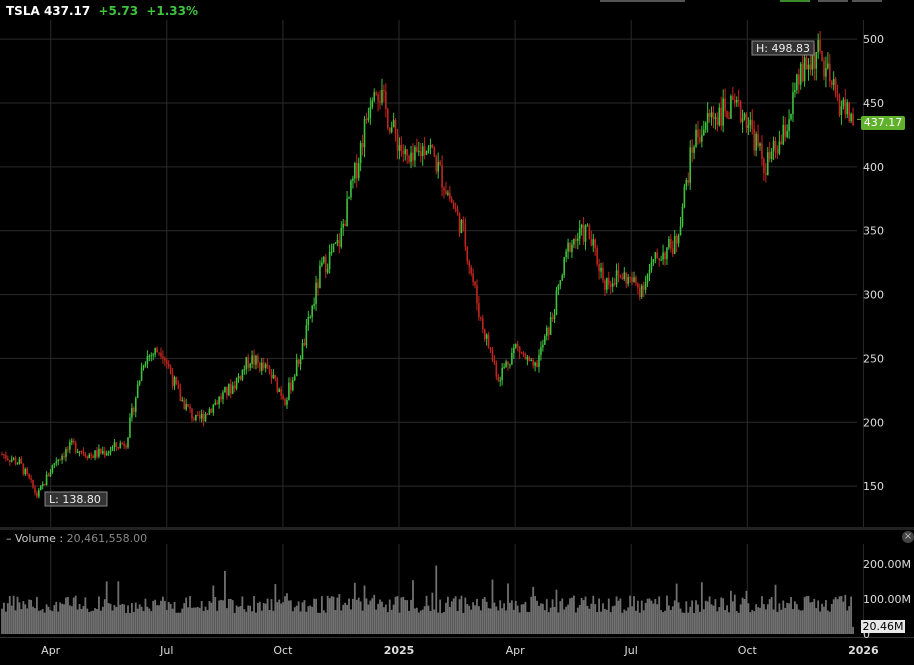  I want to click on time-tick-label: Apr, so click(516, 650).